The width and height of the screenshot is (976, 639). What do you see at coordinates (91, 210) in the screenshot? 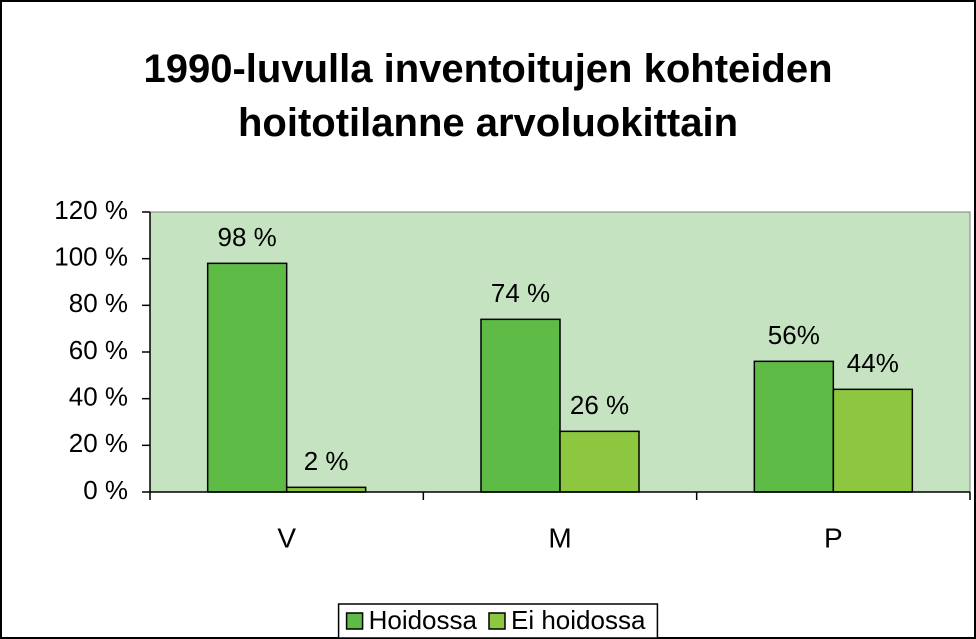
I see `y-tick-label: 120 %` at bounding box center [91, 210].